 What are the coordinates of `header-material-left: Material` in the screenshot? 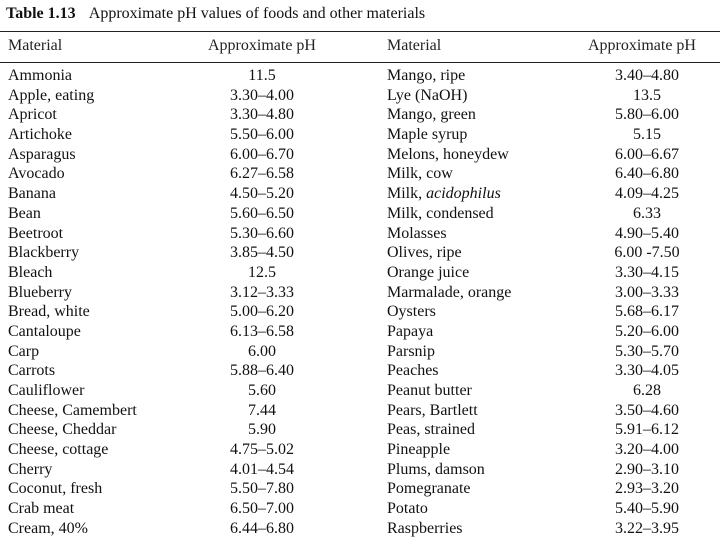 It's located at (35, 45).